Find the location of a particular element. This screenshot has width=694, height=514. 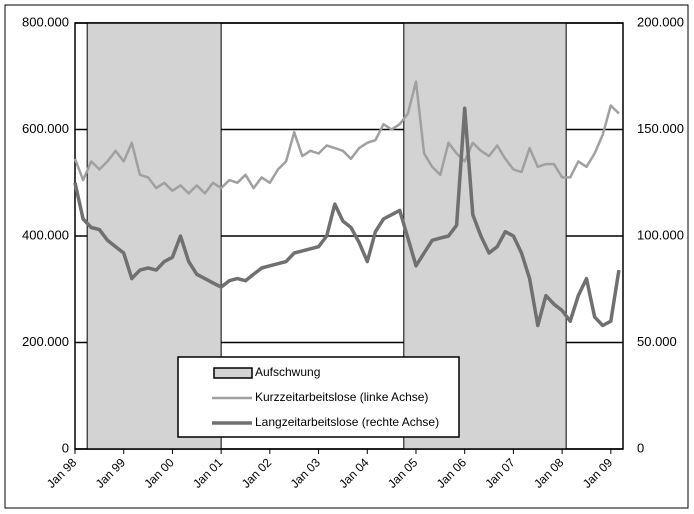

x-tick-label: Jan 05 is located at coordinates (403, 473).